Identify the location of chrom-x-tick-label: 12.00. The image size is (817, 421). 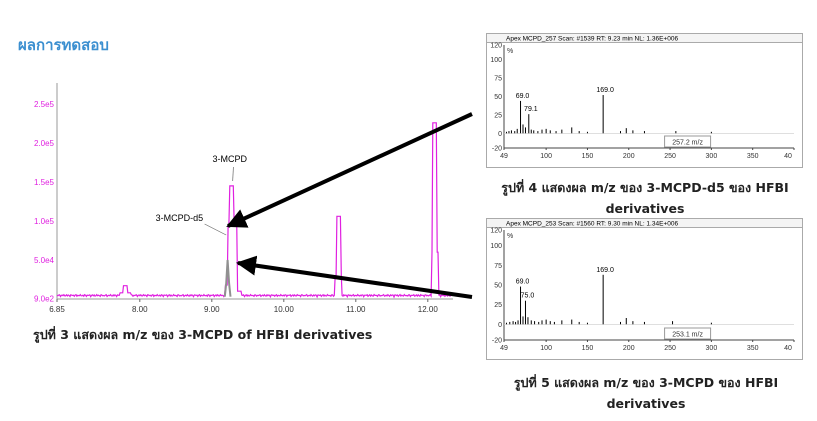
(428, 309).